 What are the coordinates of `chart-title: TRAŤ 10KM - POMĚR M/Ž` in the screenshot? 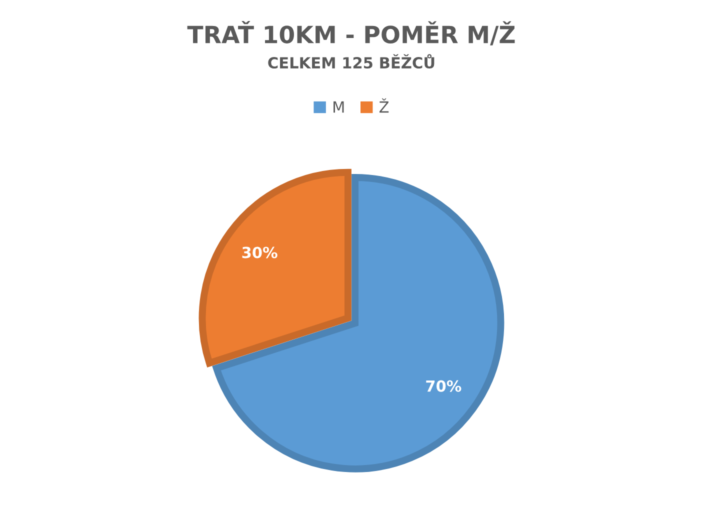 It's located at (351, 33).